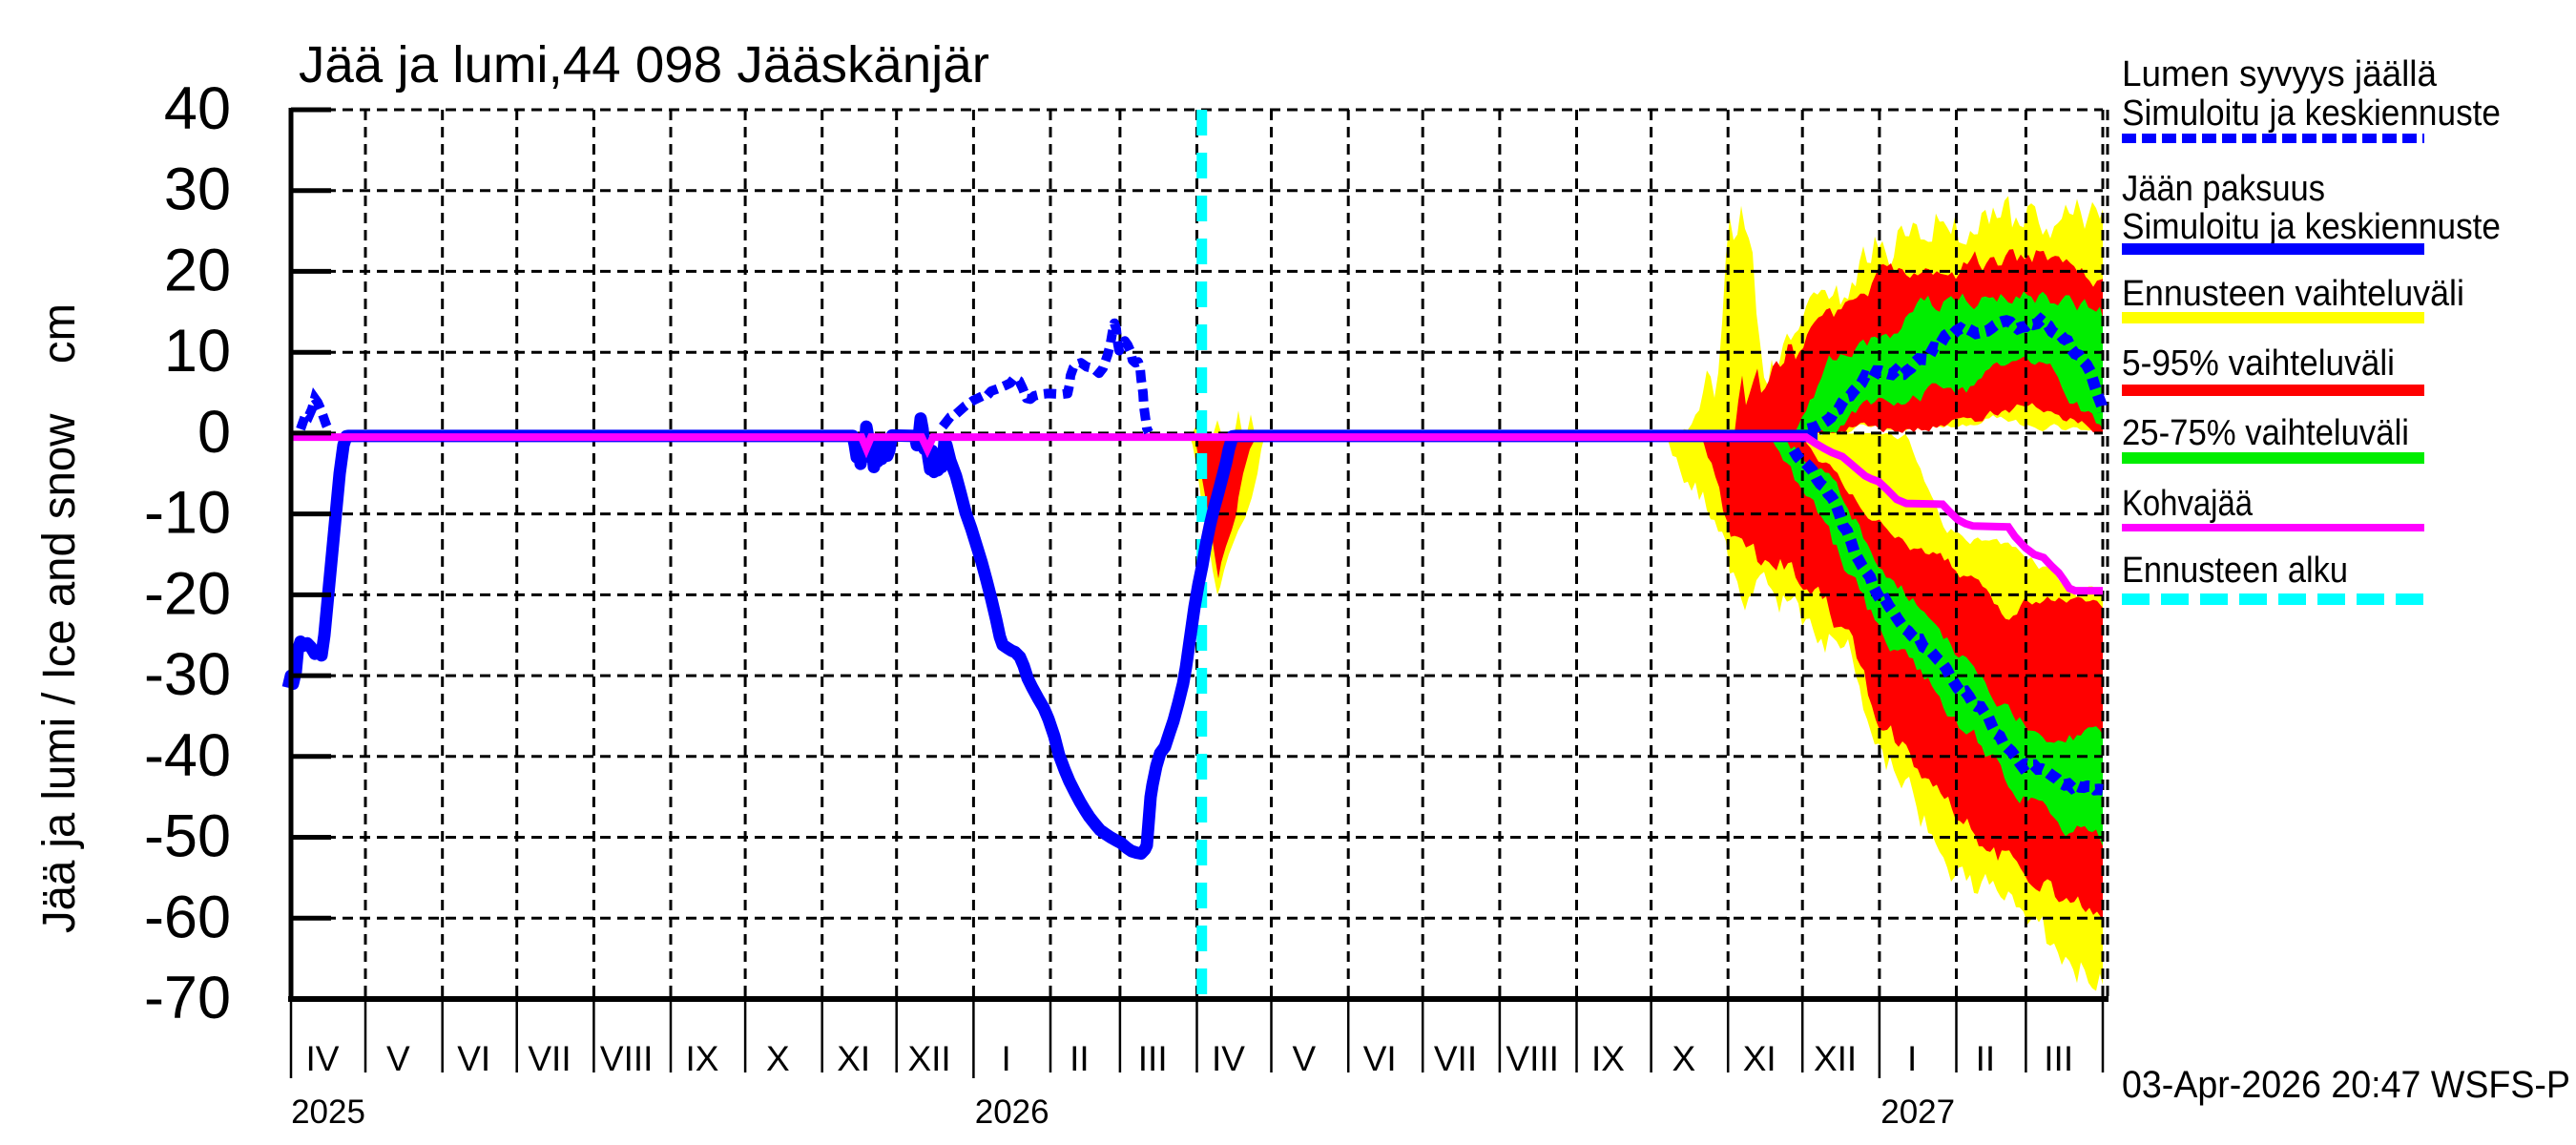 This screenshot has width=2576, height=1145. I want to click on svg-text: 03-Apr-2026 20:47 WSFS-P, so click(2346, 1085).